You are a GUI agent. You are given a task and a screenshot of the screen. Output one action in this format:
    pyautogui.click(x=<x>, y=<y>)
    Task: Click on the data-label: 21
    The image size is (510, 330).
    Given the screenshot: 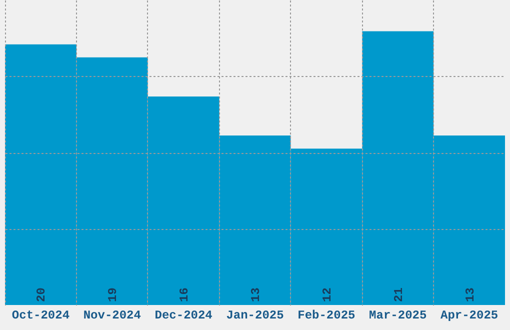 What is the action you would take?
    pyautogui.click(x=399, y=295)
    